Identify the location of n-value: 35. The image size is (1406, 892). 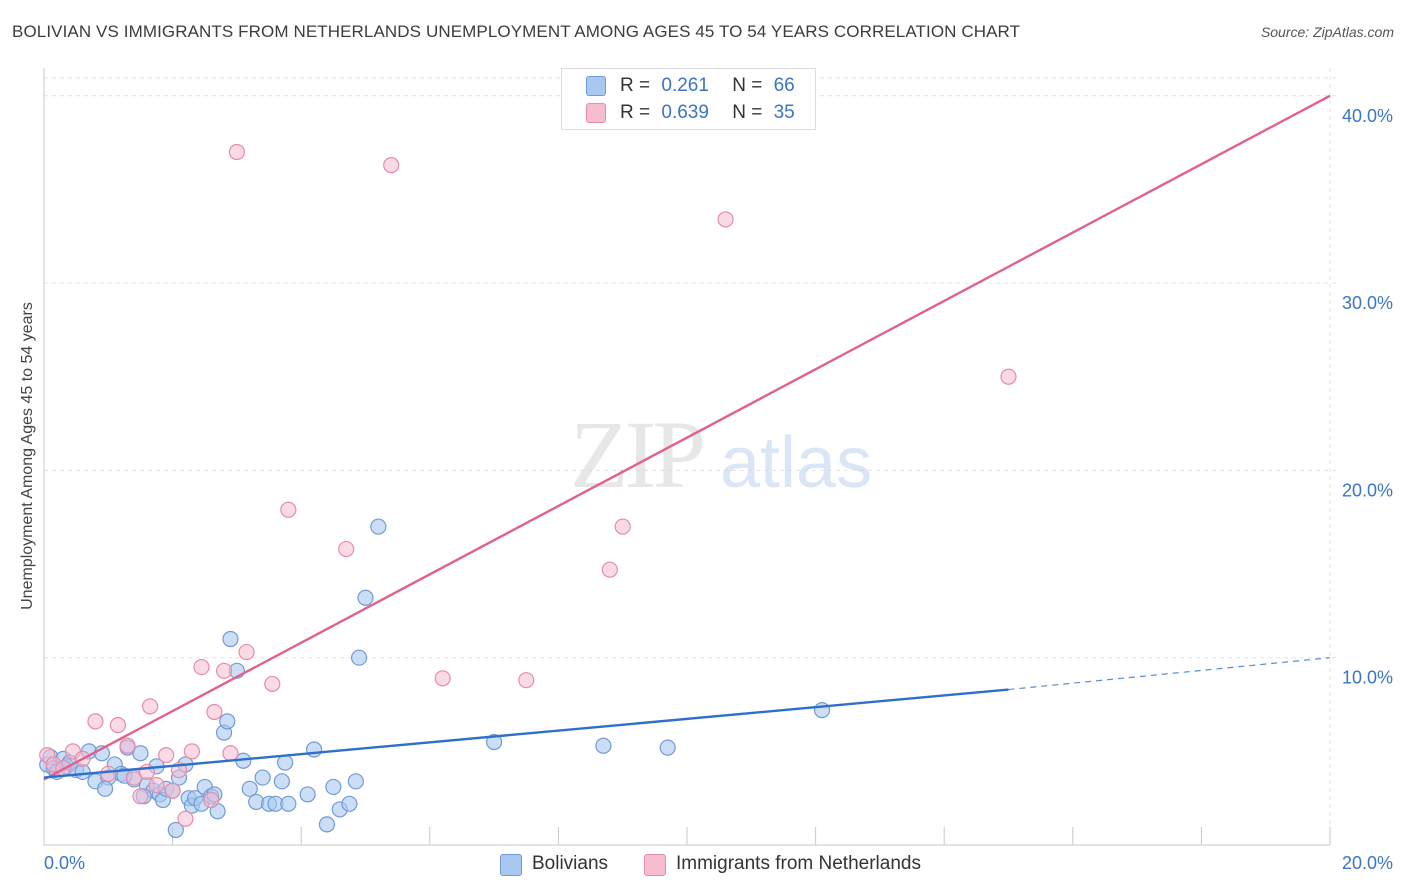
(784, 112).